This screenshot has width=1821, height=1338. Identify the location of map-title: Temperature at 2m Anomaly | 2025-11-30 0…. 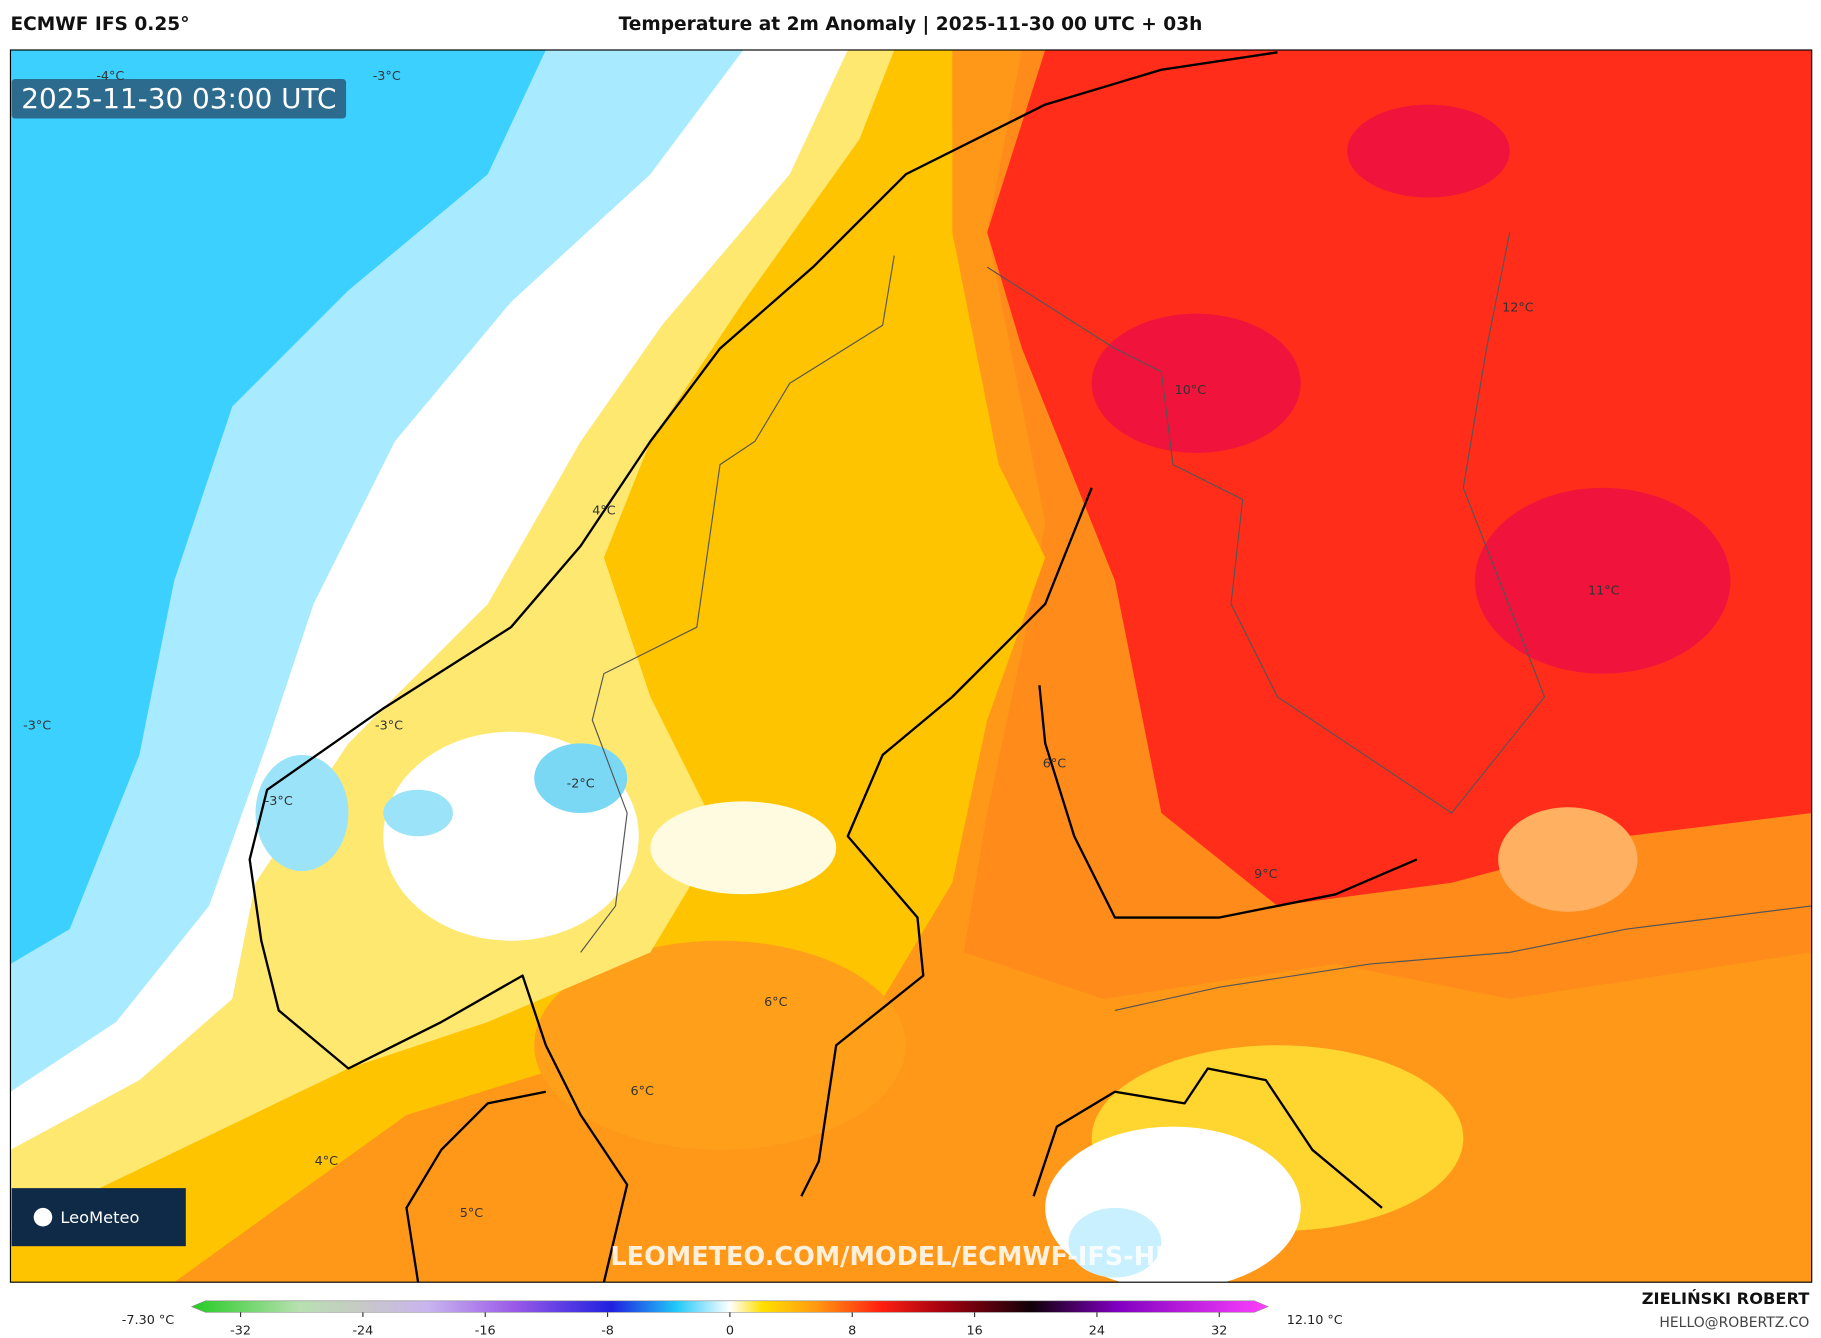
(911, 24).